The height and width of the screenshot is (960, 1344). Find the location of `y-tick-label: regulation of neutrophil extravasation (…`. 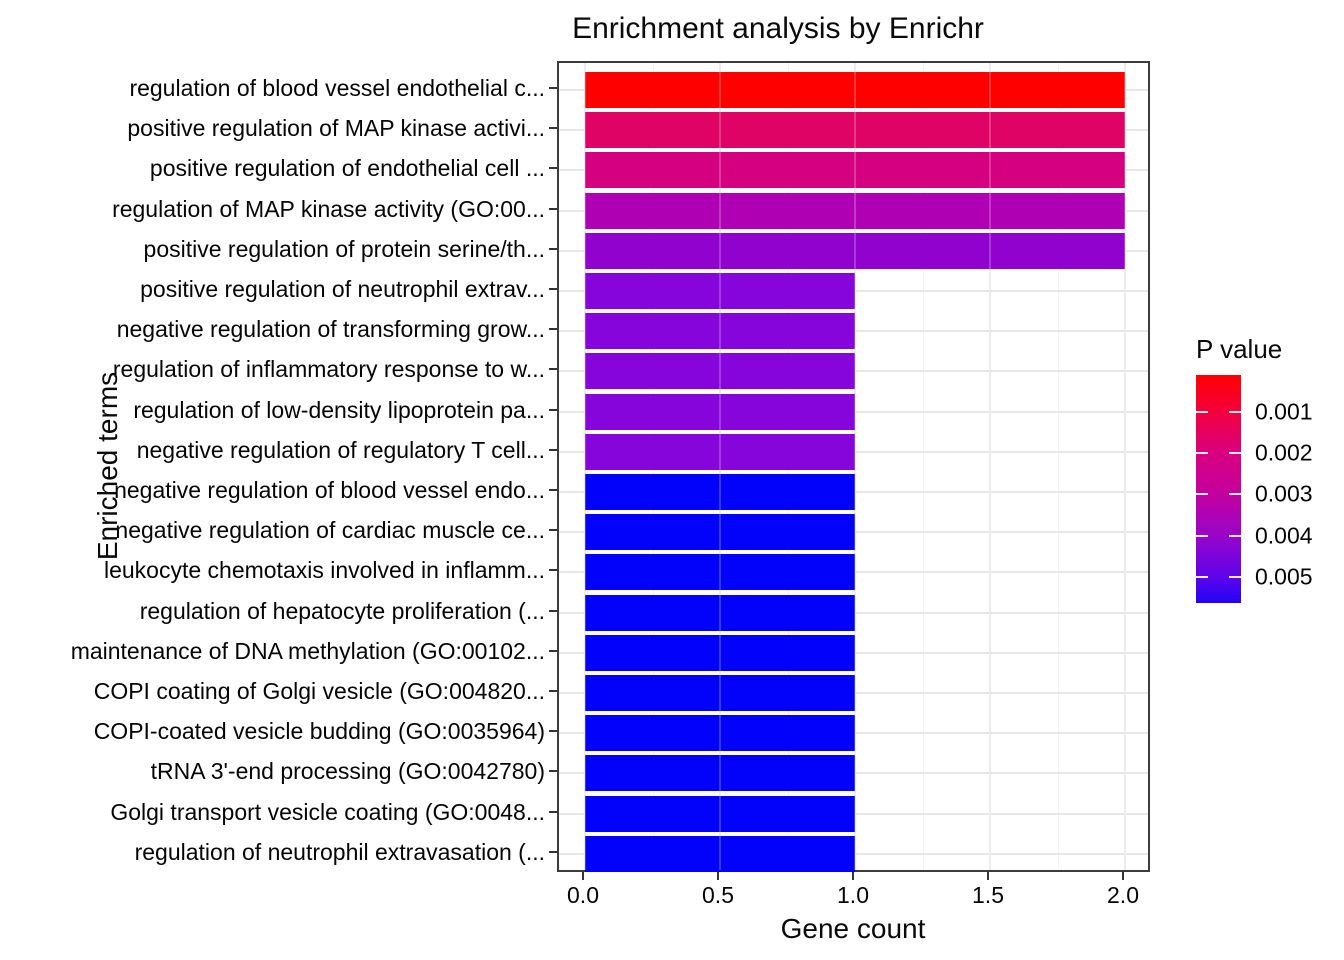

y-tick-label: regulation of neutrophil extravasation (… is located at coordinates (339, 851).